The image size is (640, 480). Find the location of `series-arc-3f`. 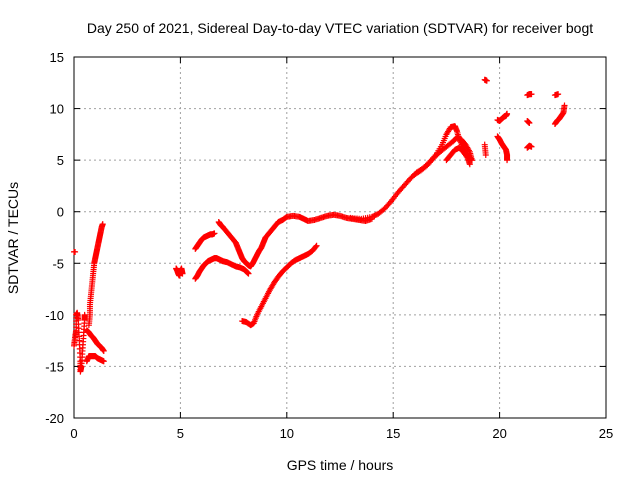

series-arc-3f is located at coordinates (528, 122).